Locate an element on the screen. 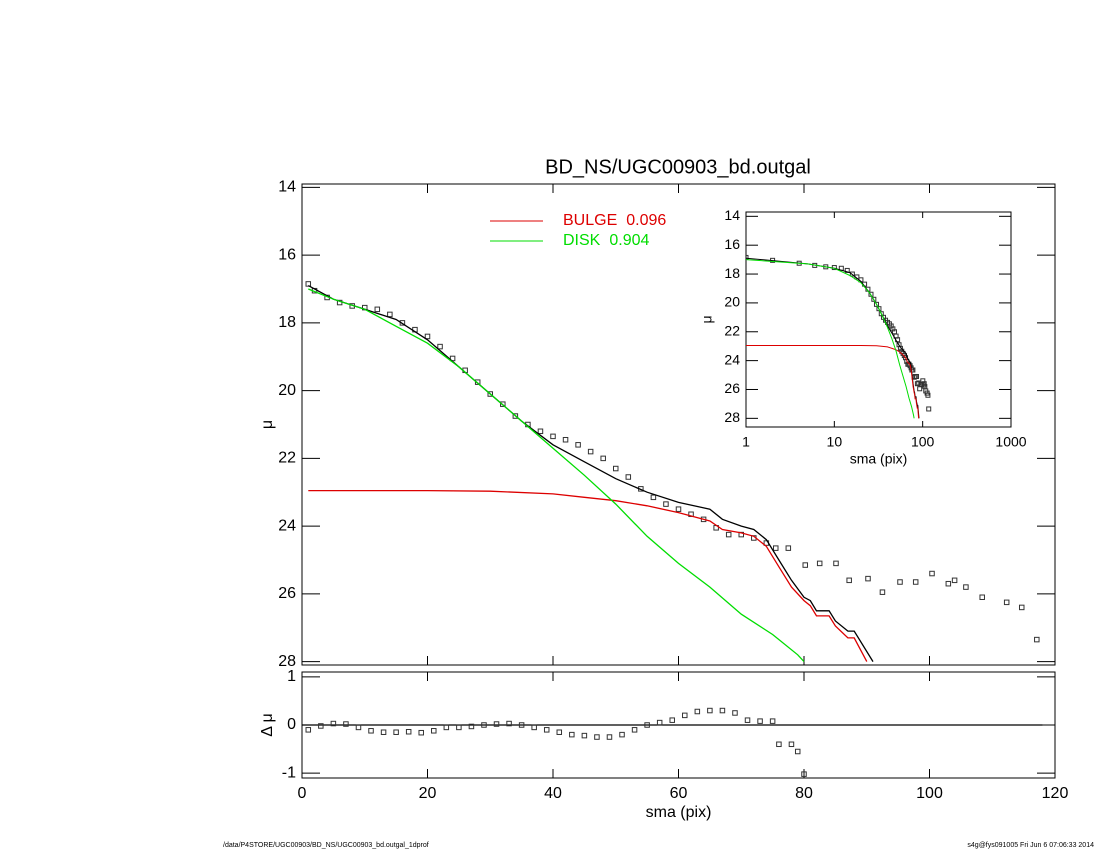 This screenshot has height=850, width=1100. x-tick-label: 20 is located at coordinates (428, 793).